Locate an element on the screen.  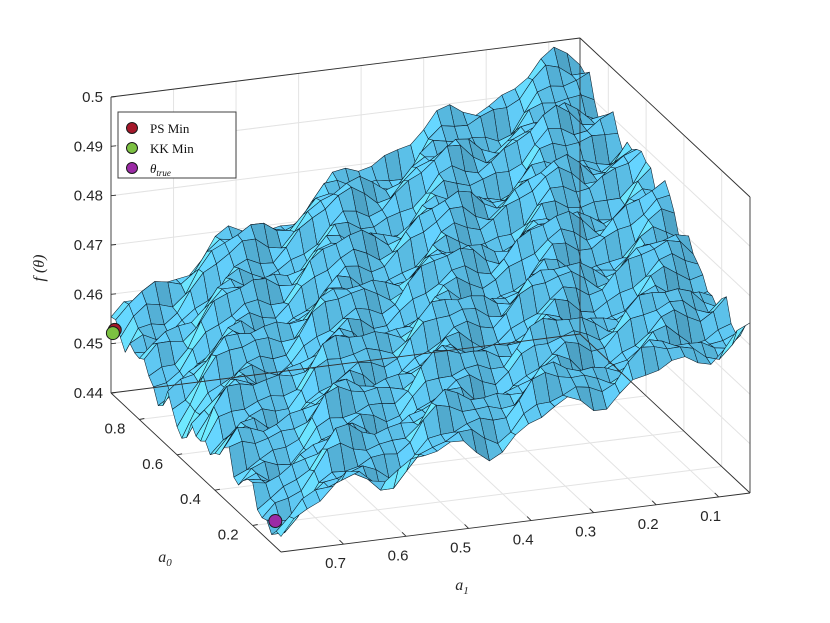
legend: PS Min KK Min θtrue is located at coordinates (177, 145).